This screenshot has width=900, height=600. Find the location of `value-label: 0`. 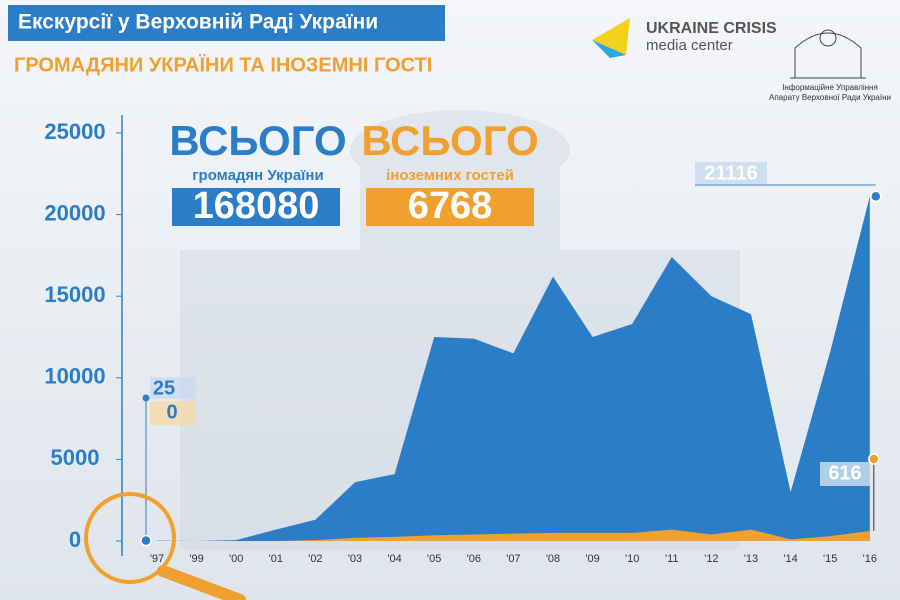

value-label: 0 is located at coordinates (171, 412).